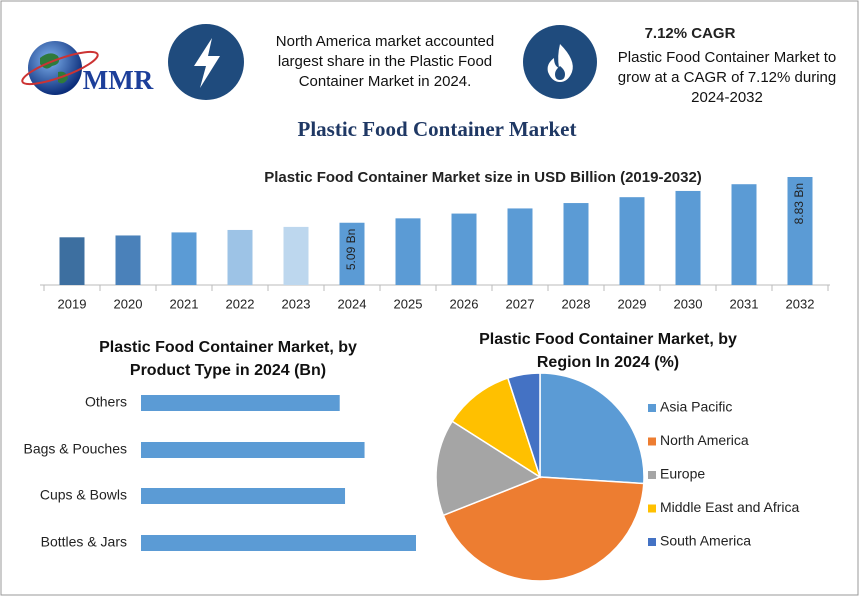  I want to click on logo-globe, so click(55, 68).